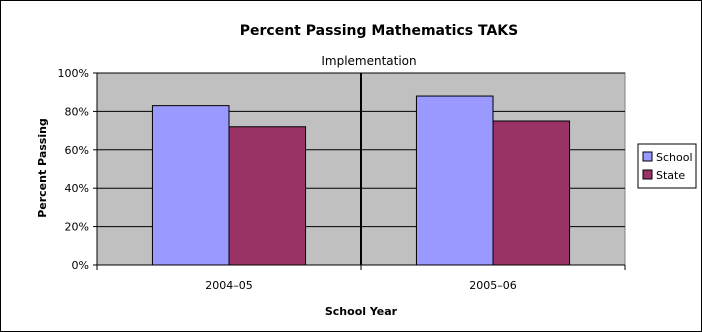 This screenshot has width=702, height=332. What do you see at coordinates (368, 61) in the screenshot?
I see `implementation-annotation: Implementation` at bounding box center [368, 61].